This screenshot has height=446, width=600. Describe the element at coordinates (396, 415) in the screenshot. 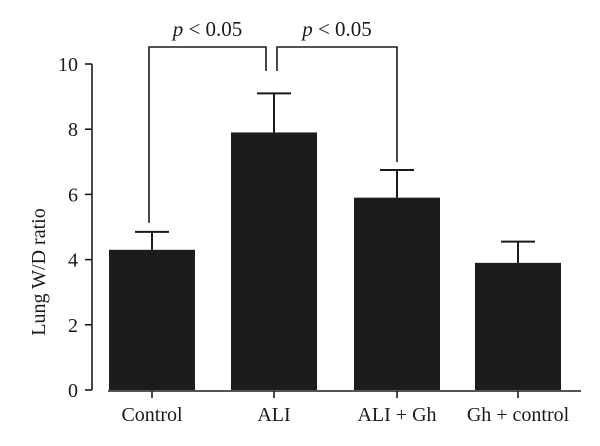

I see `x-tick-label: ALI + Gh` at that location.